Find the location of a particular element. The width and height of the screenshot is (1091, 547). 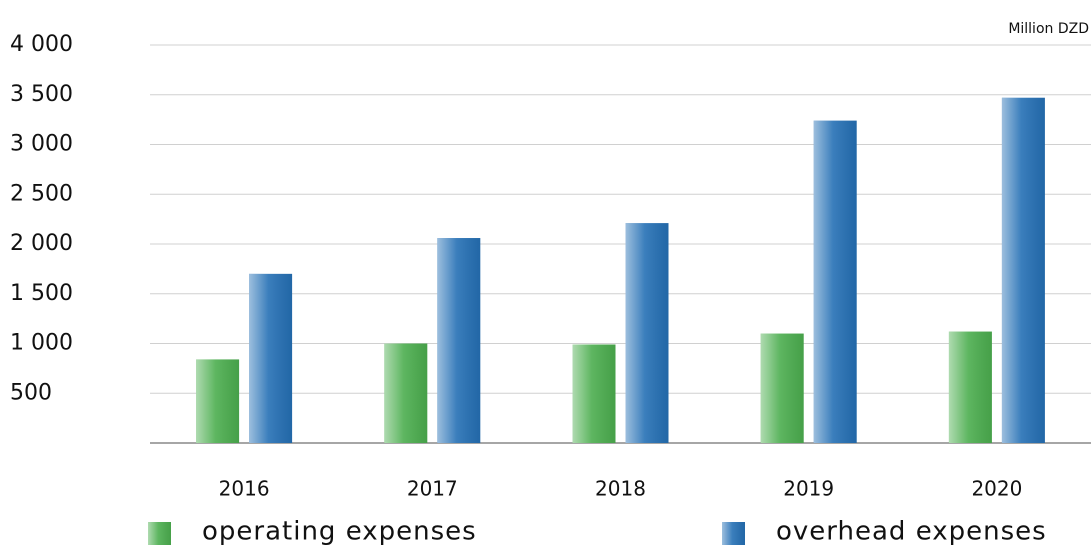

y-tick-label: 3 500 is located at coordinates (41, 94).